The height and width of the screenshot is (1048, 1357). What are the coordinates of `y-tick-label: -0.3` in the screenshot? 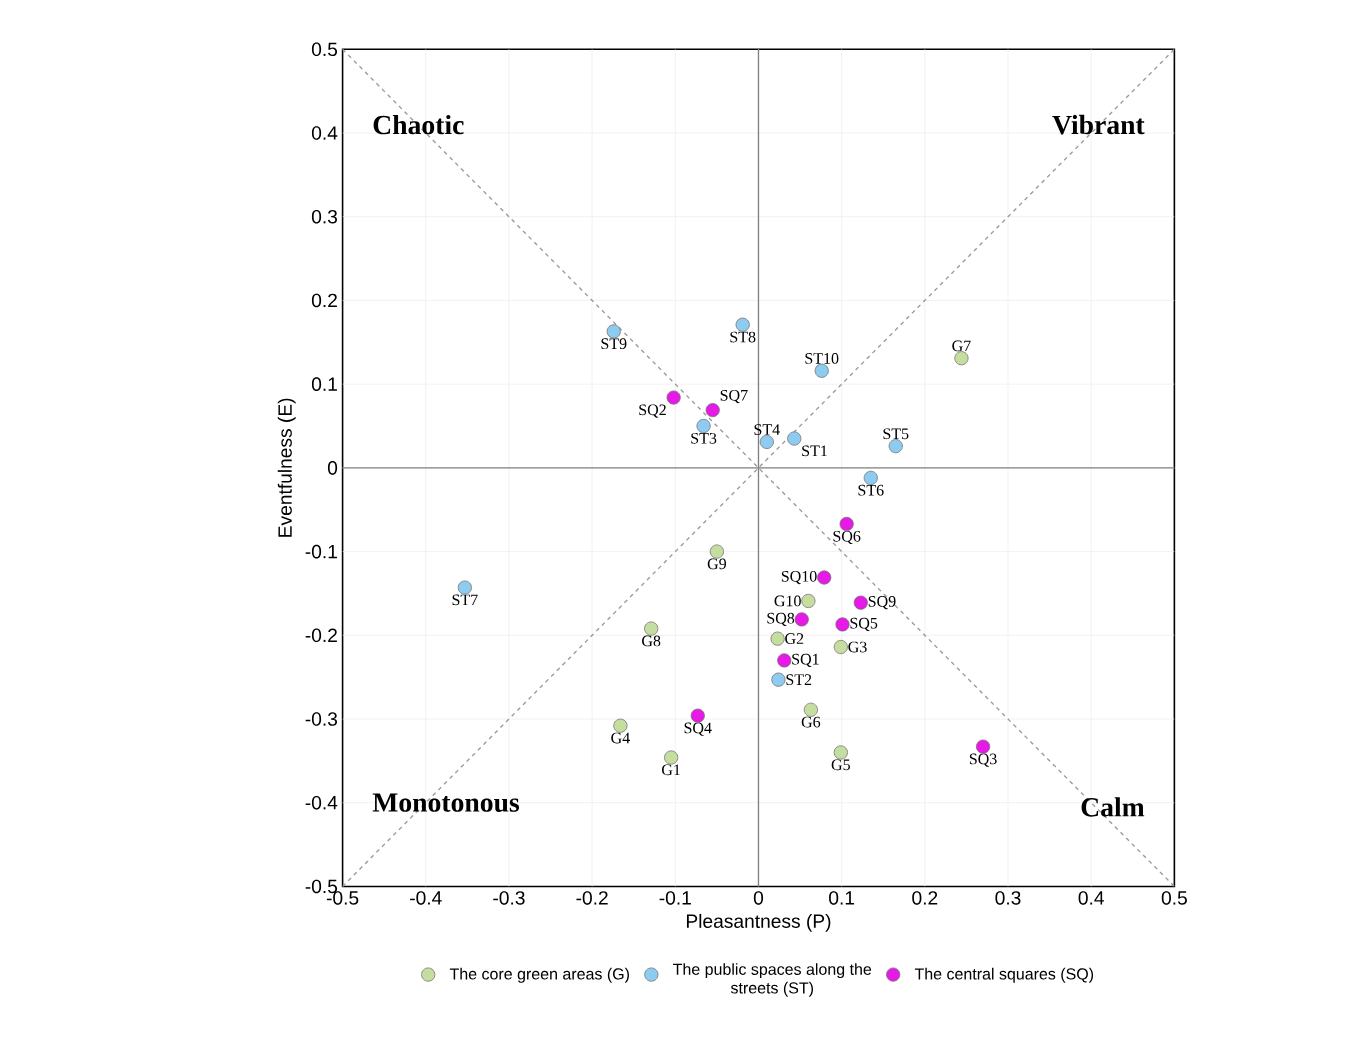 It's located at (321, 719).